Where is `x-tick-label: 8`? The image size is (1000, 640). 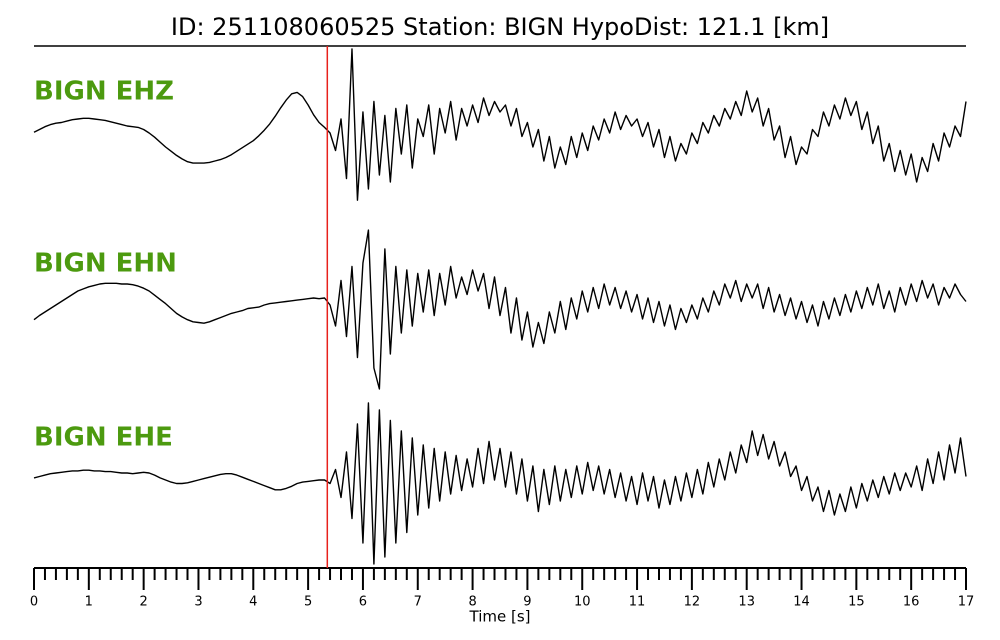
x-tick-label: 8 is located at coordinates (472, 602).